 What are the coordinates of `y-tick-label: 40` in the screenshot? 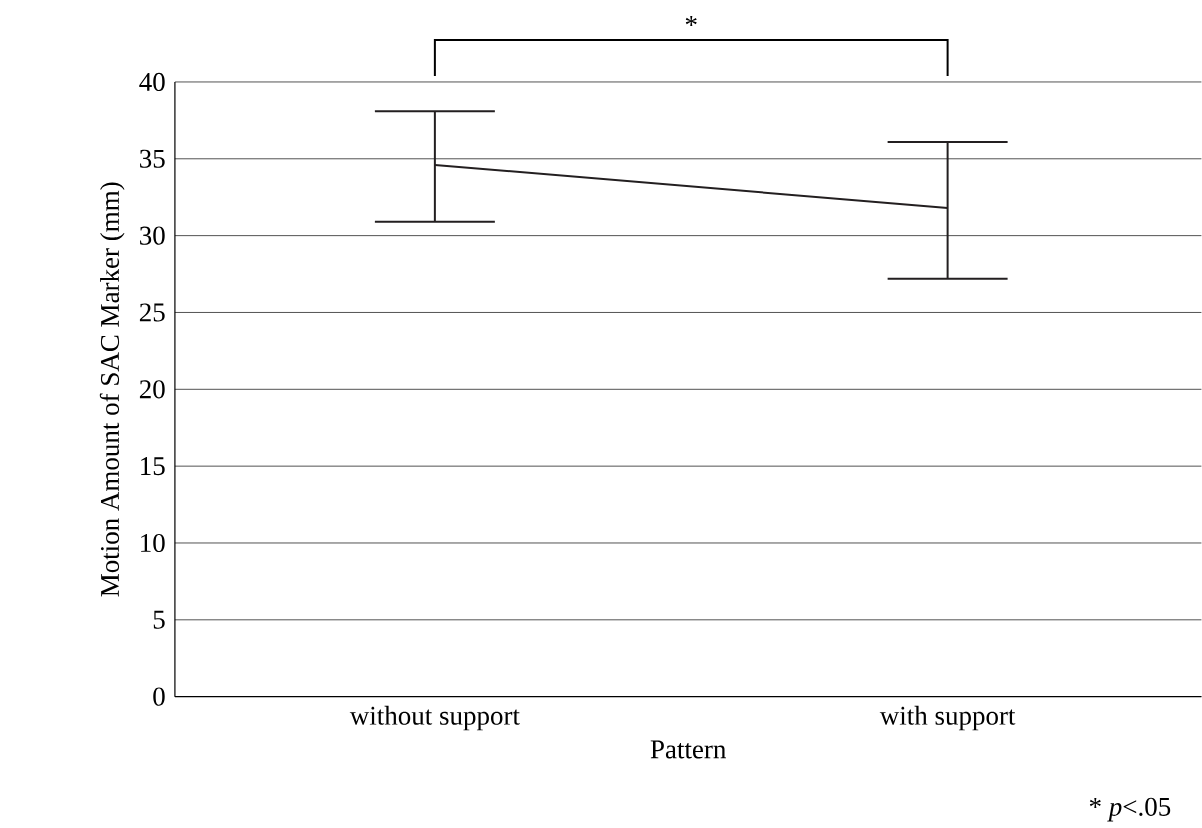 It's located at (152, 82).